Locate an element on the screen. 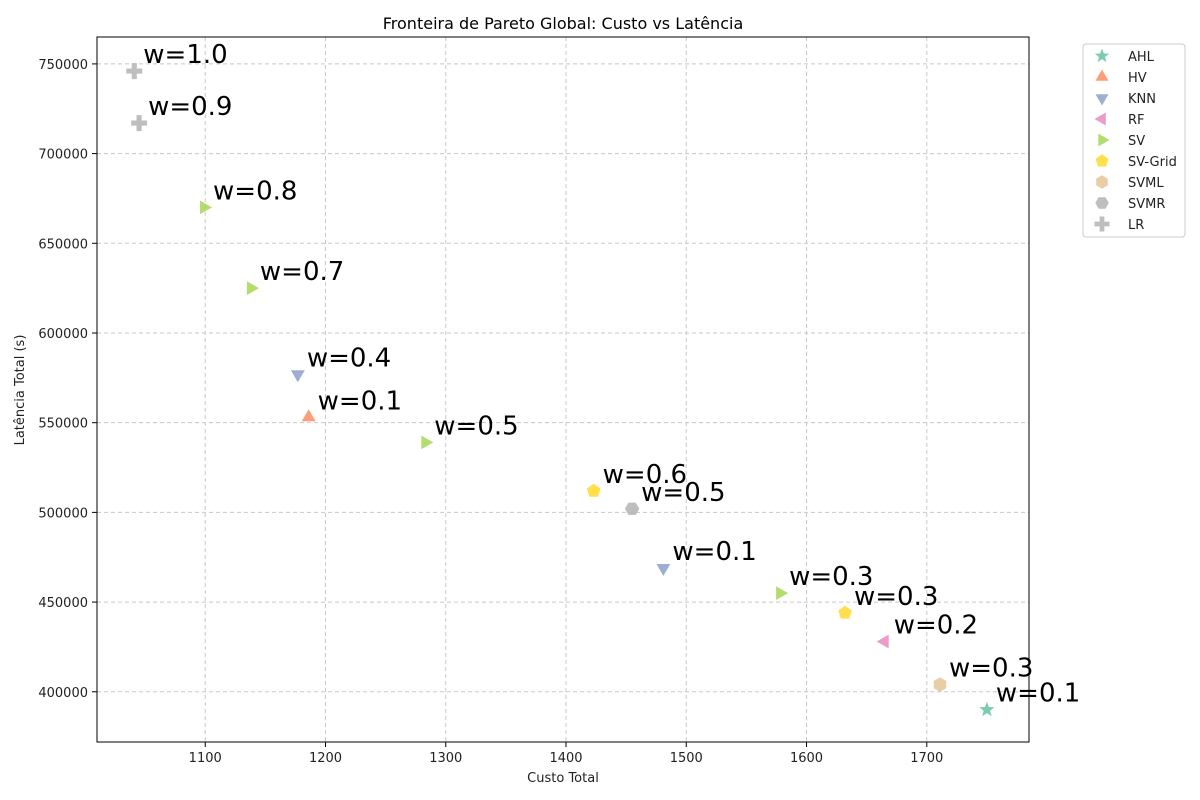 The width and height of the screenshot is (1200, 800). x-tick-label: 1400 is located at coordinates (565, 758).